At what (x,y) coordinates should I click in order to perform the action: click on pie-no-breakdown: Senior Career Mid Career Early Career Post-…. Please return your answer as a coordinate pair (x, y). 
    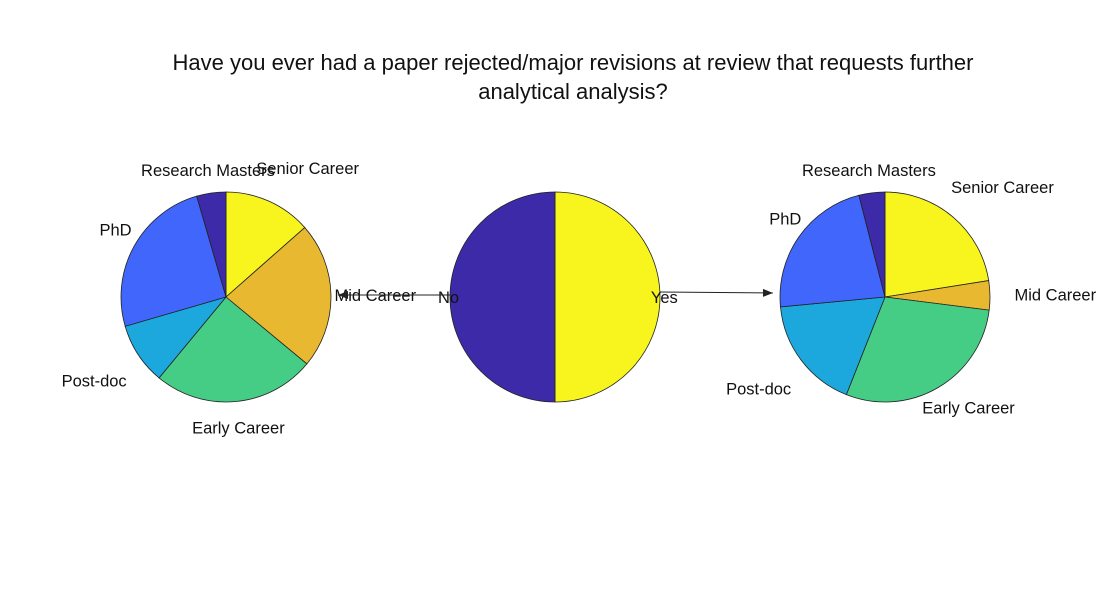
    Looking at the image, I should click on (239, 299).